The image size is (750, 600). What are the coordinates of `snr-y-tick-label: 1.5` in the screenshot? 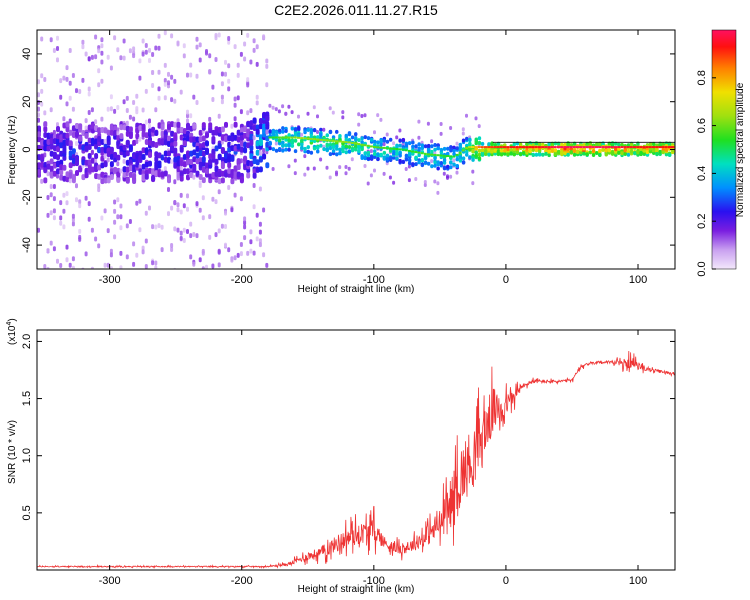 It's located at (27, 398).